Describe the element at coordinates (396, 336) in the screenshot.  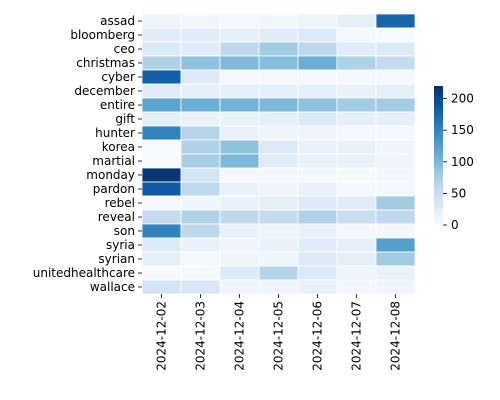
I see `column-label-2024-12-08: 2024-12-08` at that location.